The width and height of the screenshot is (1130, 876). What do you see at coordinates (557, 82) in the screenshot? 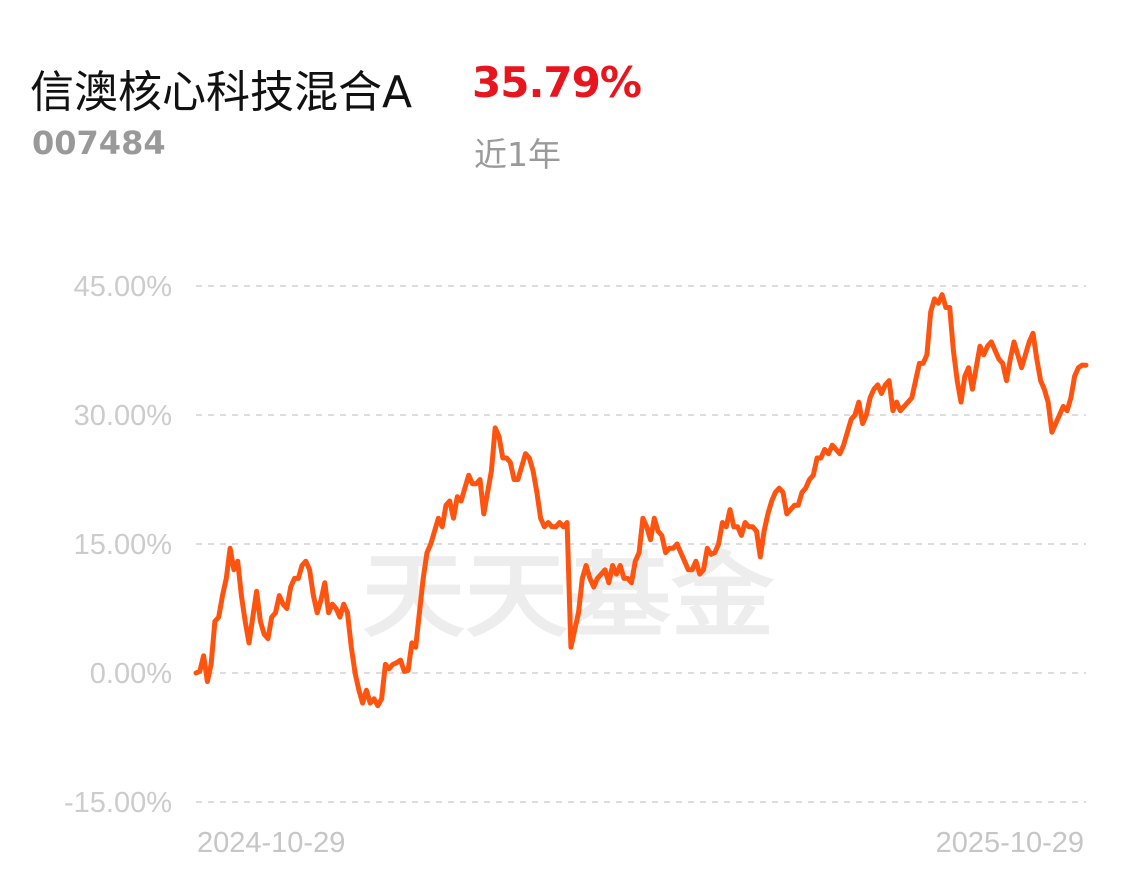
I see `fund-return: 35.79%` at bounding box center [557, 82].